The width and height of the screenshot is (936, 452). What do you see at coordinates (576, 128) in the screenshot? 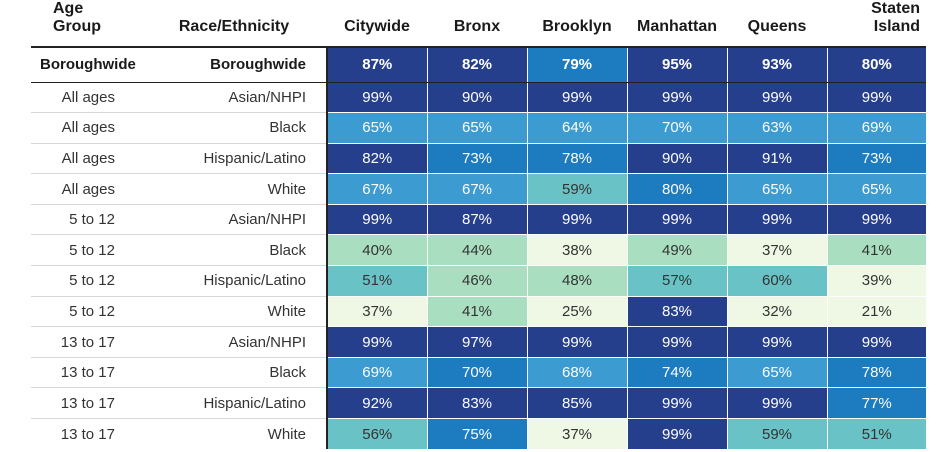
I see `value-cell: 64%` at bounding box center [576, 128].